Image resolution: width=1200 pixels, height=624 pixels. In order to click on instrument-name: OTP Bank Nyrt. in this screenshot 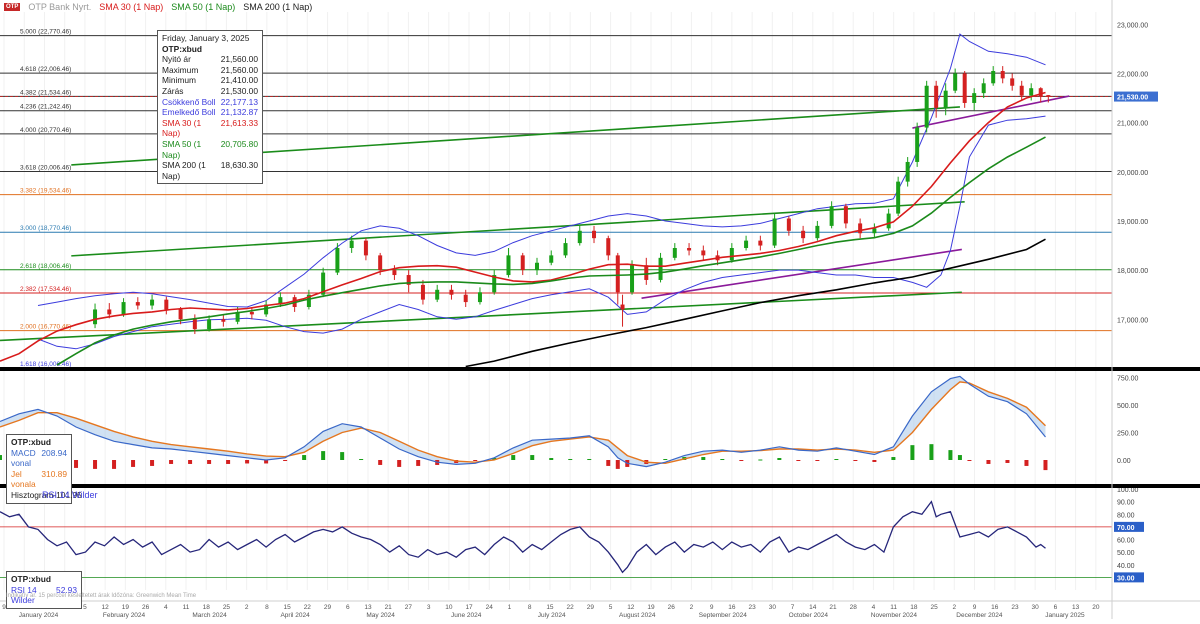, I will do `click(60, 7)`.